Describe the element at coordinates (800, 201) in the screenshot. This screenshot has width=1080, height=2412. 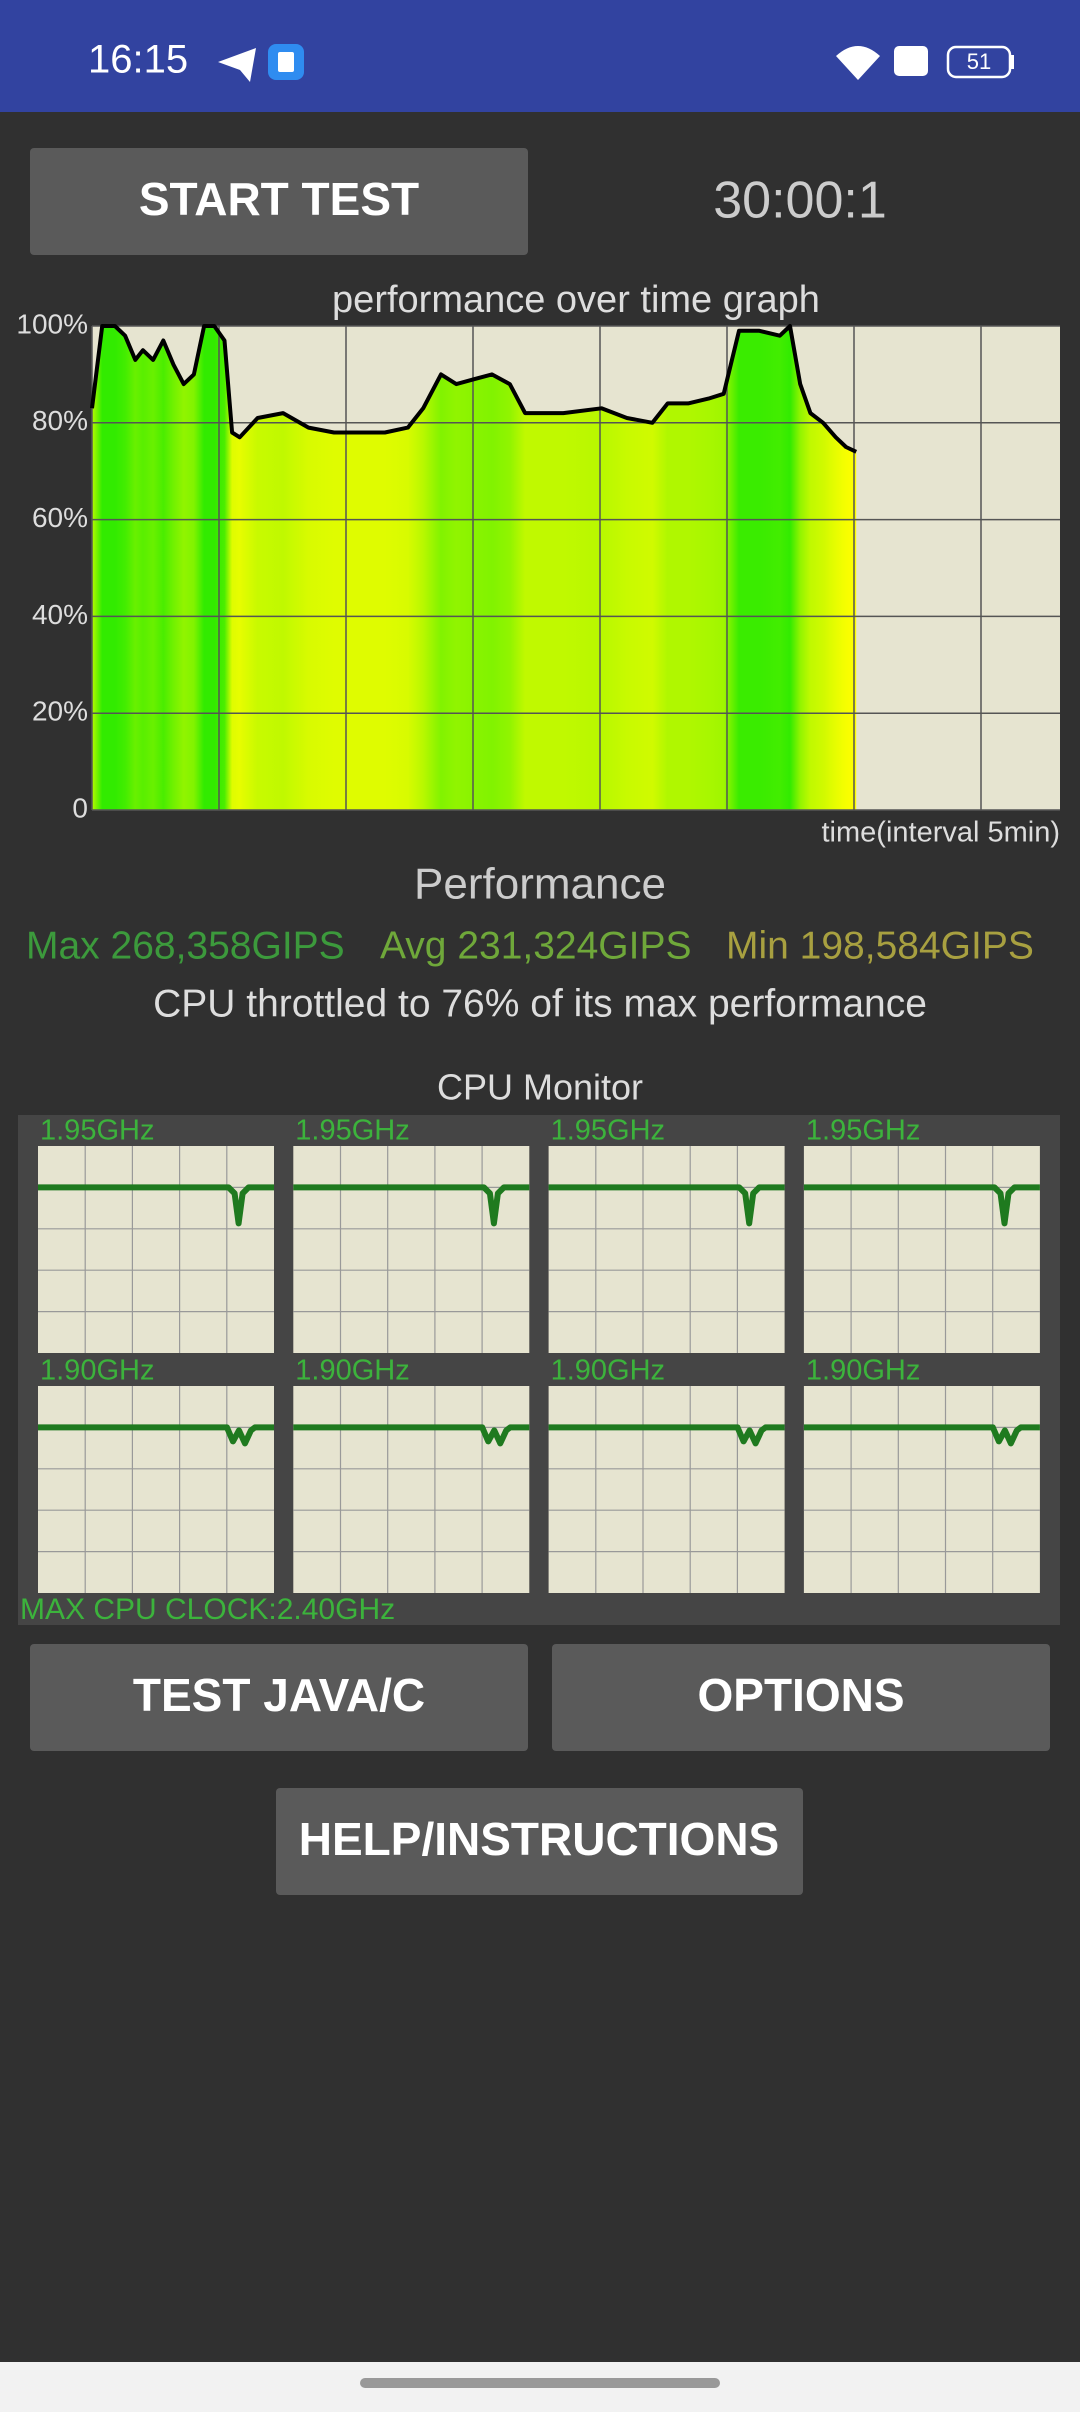
I see `timer: 30:00:1` at that location.